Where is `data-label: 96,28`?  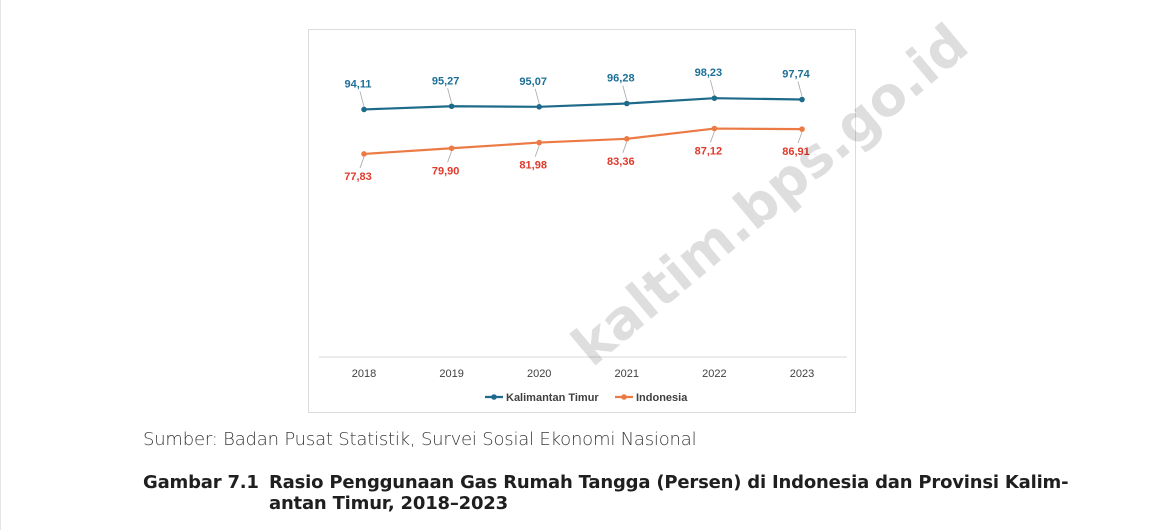 data-label: 96,28 is located at coordinates (621, 79).